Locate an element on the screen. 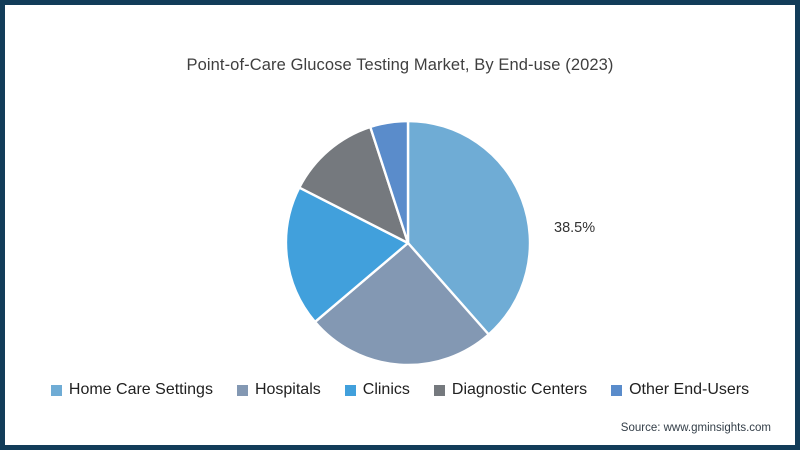  pie-slice-other-end-users is located at coordinates (389, 182).